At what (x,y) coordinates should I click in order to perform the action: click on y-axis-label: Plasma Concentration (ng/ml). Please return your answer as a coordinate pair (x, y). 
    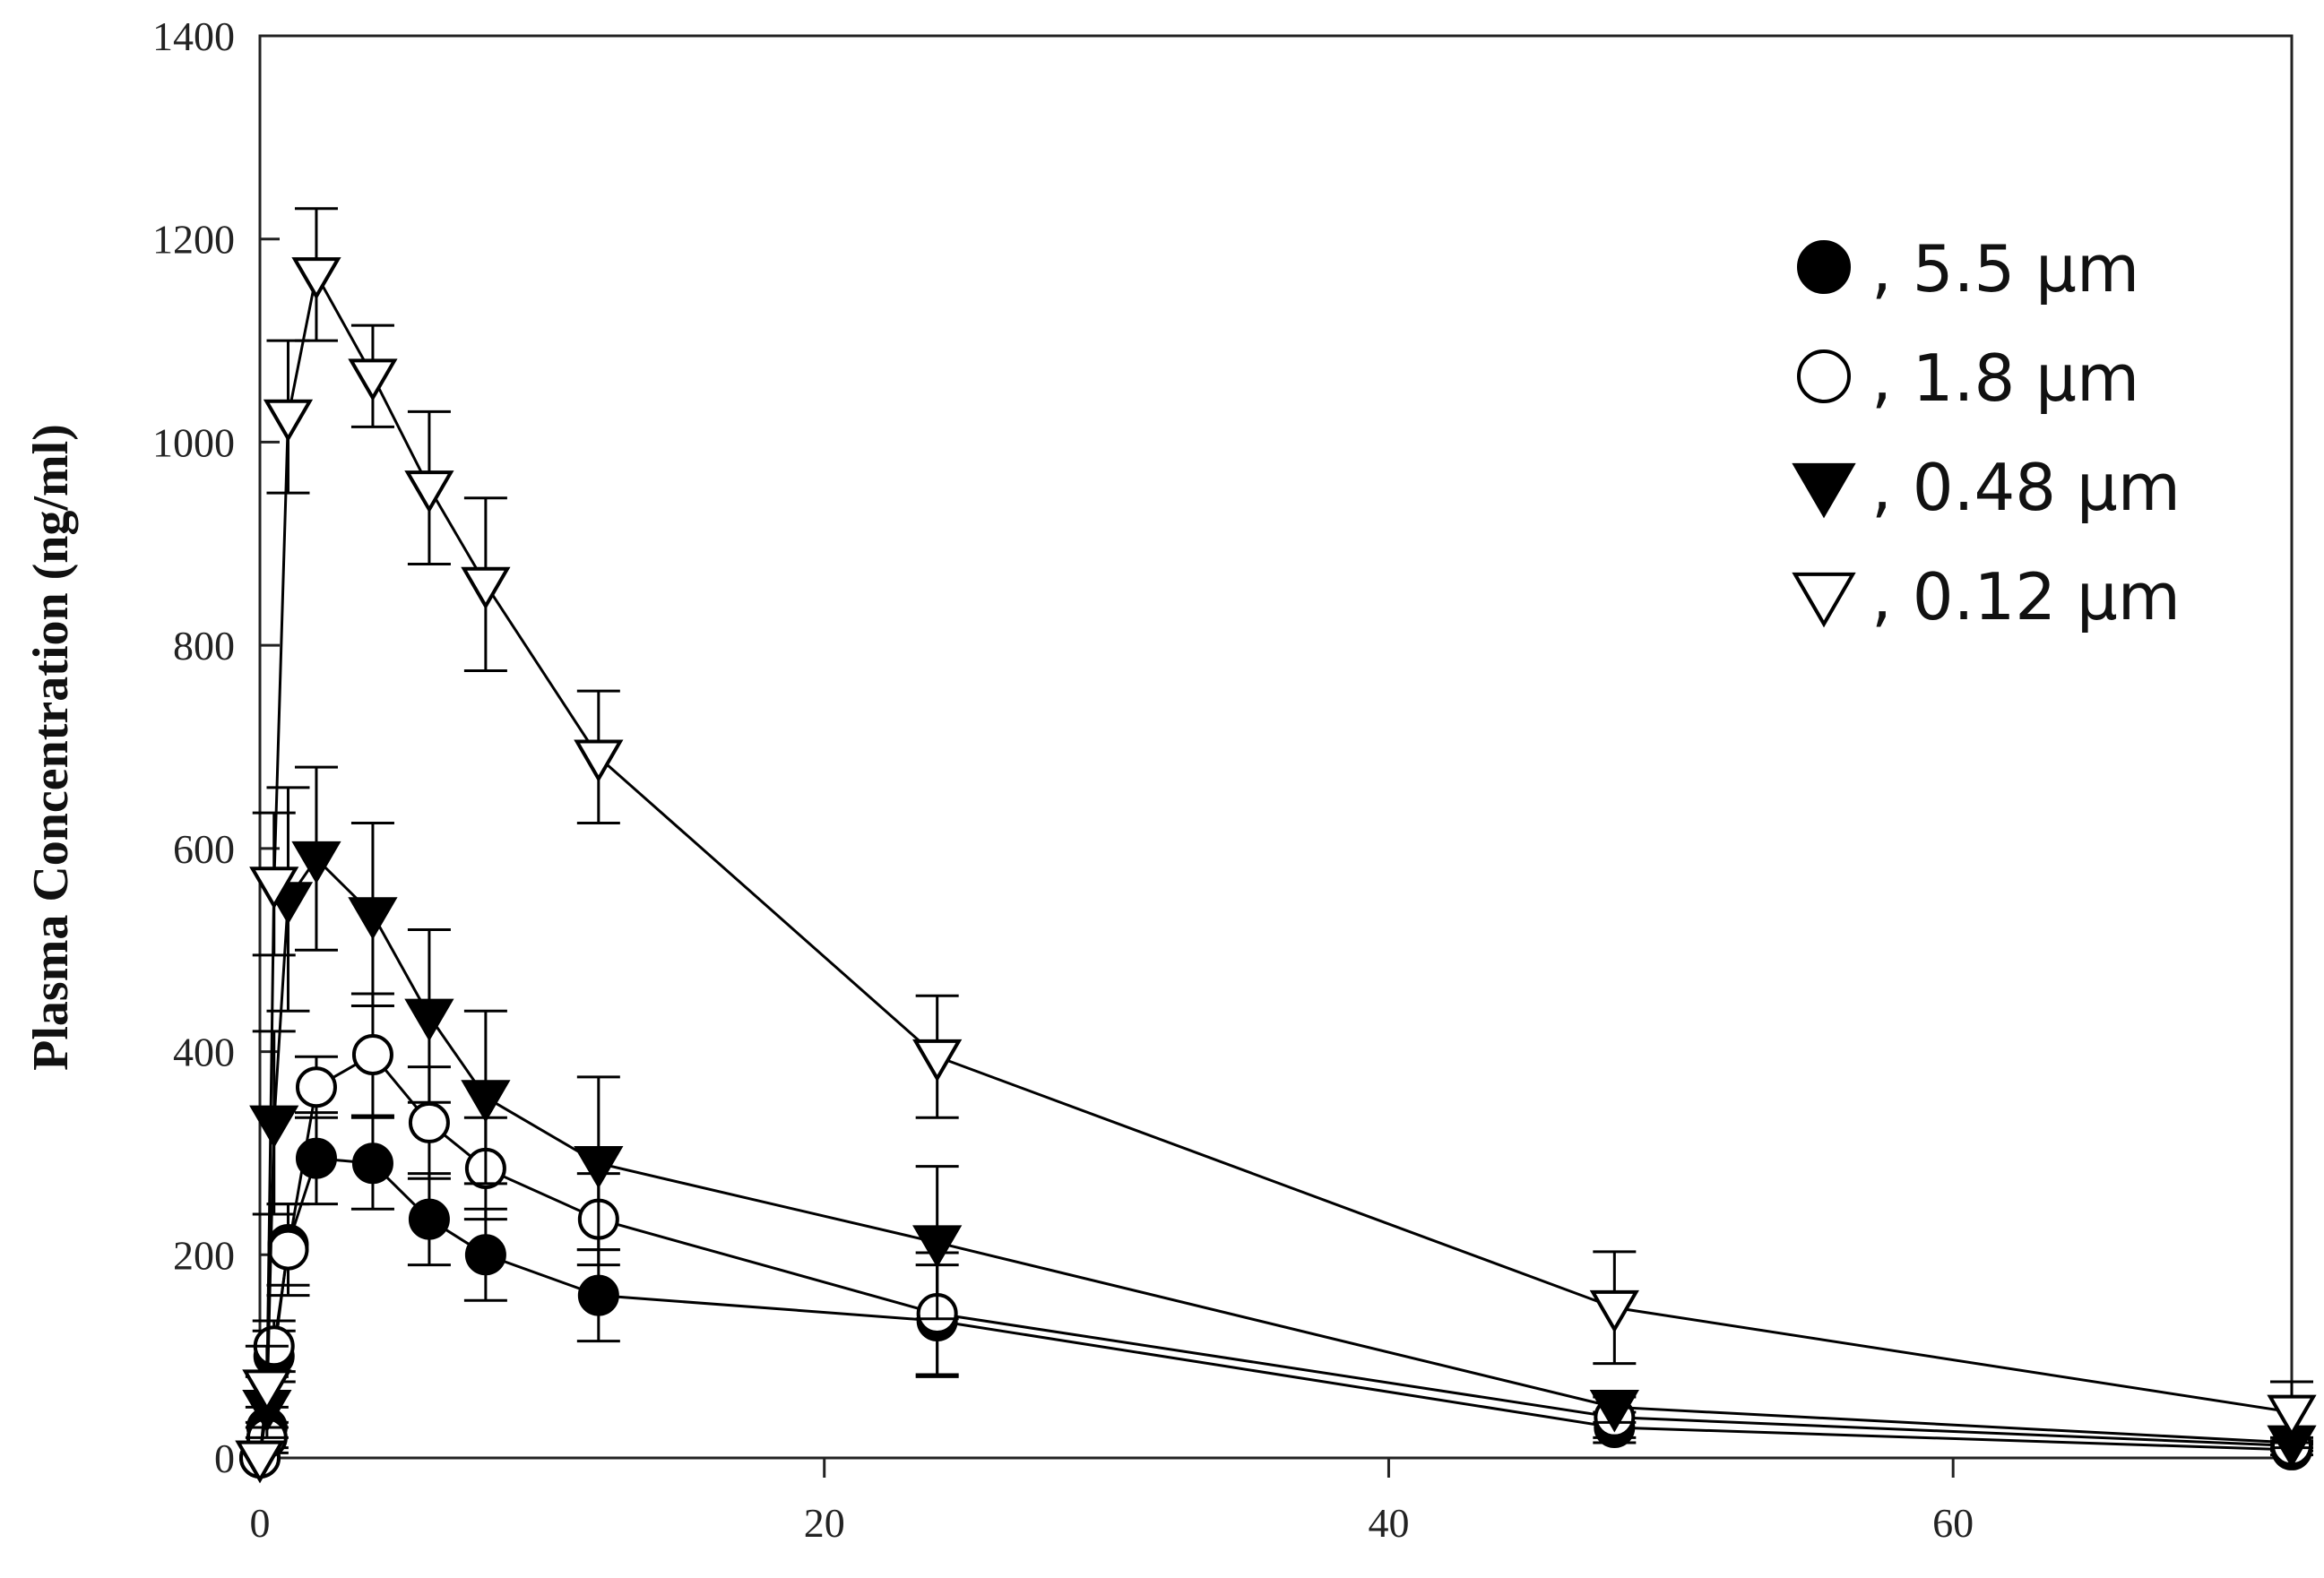
    Looking at the image, I should click on (51, 747).